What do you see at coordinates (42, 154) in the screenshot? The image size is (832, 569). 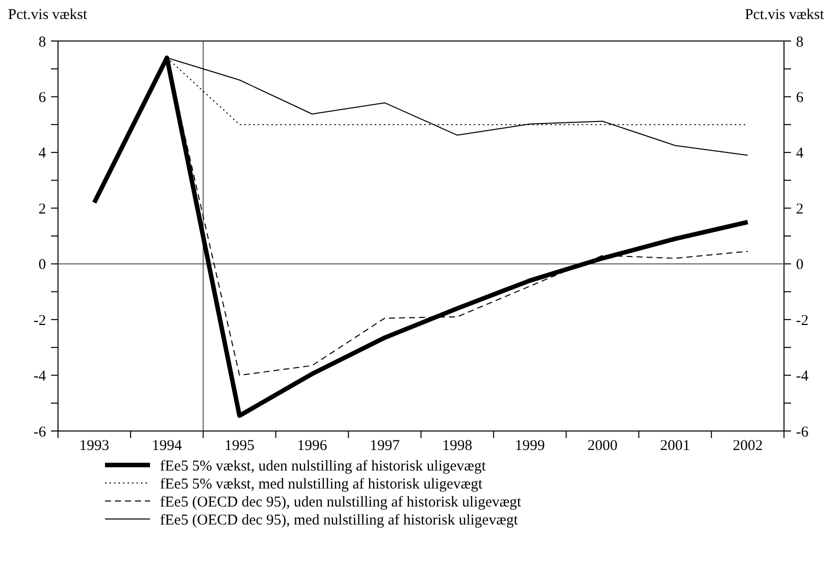 I see `y-tick-label: 4` at bounding box center [42, 154].